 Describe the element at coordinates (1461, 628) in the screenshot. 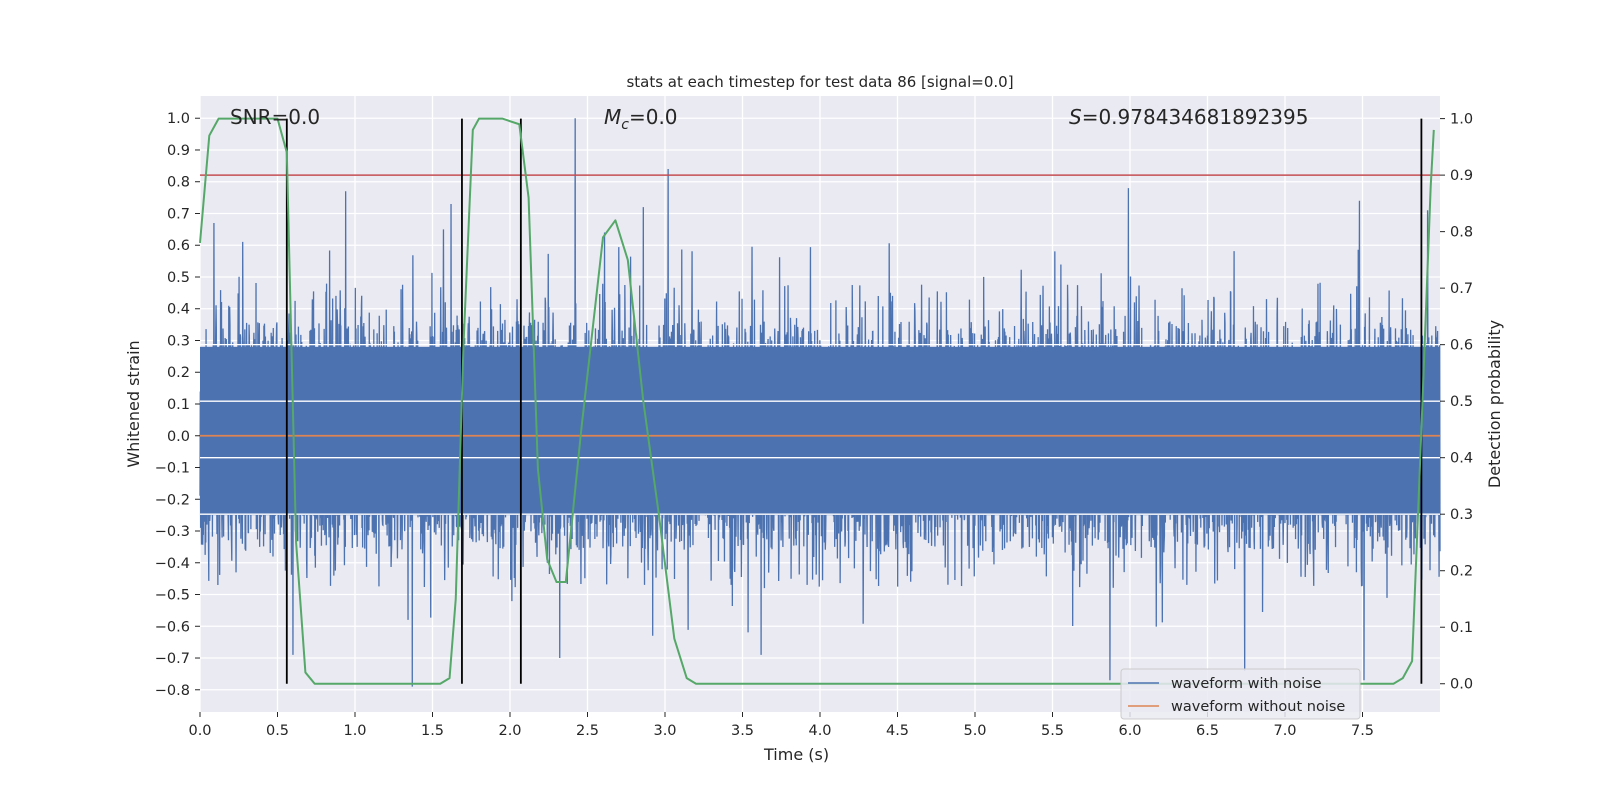

I see `y2-tick-label: 0.1` at that location.